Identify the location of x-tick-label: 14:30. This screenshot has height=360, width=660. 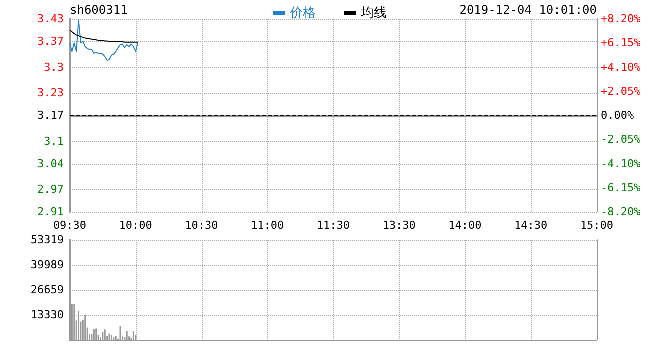
(531, 225).